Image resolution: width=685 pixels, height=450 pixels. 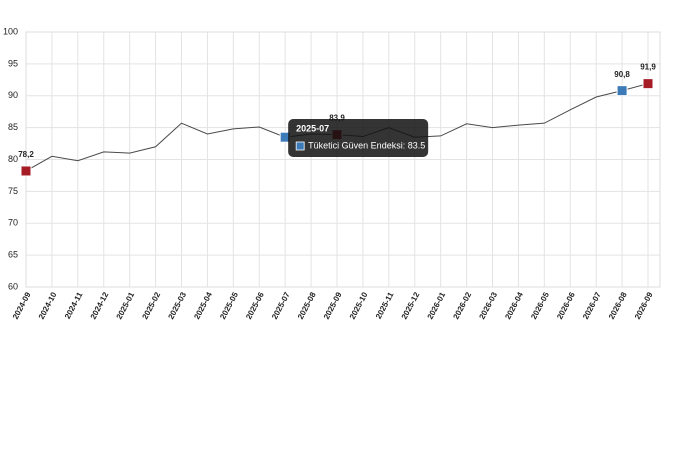 What do you see at coordinates (366, 145) in the screenshot?
I see `tooltip-label: Tüketici Güven Endeksi: 83.5` at bounding box center [366, 145].